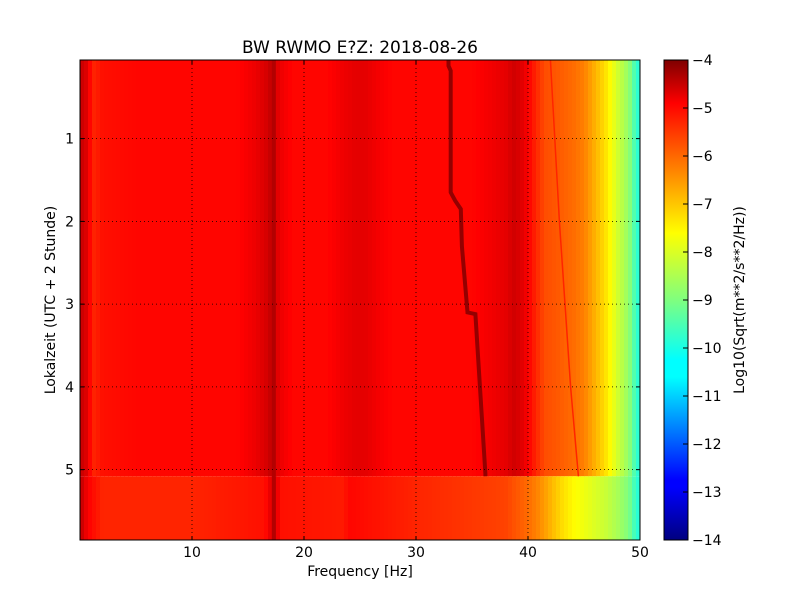 The height and width of the screenshot is (605, 800). I want to click on colorbar-tick-label: −10, so click(707, 349).